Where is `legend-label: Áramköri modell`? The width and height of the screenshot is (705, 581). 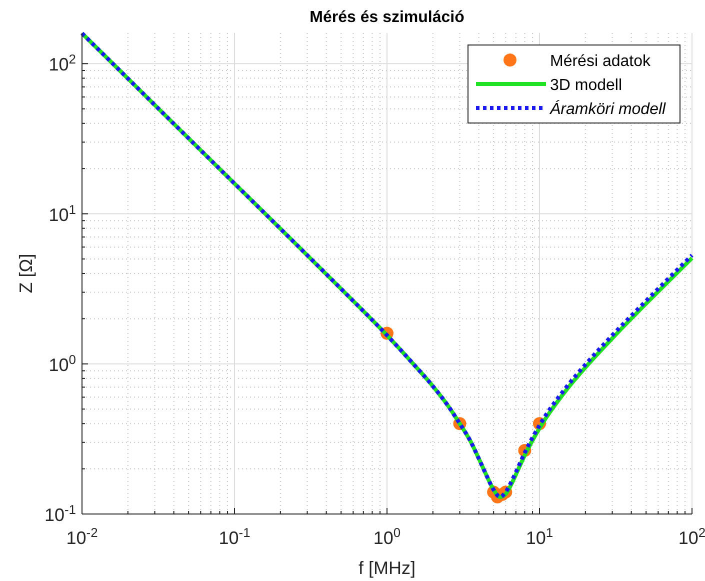 legend-label: Áramköri modell is located at coordinates (607, 109).